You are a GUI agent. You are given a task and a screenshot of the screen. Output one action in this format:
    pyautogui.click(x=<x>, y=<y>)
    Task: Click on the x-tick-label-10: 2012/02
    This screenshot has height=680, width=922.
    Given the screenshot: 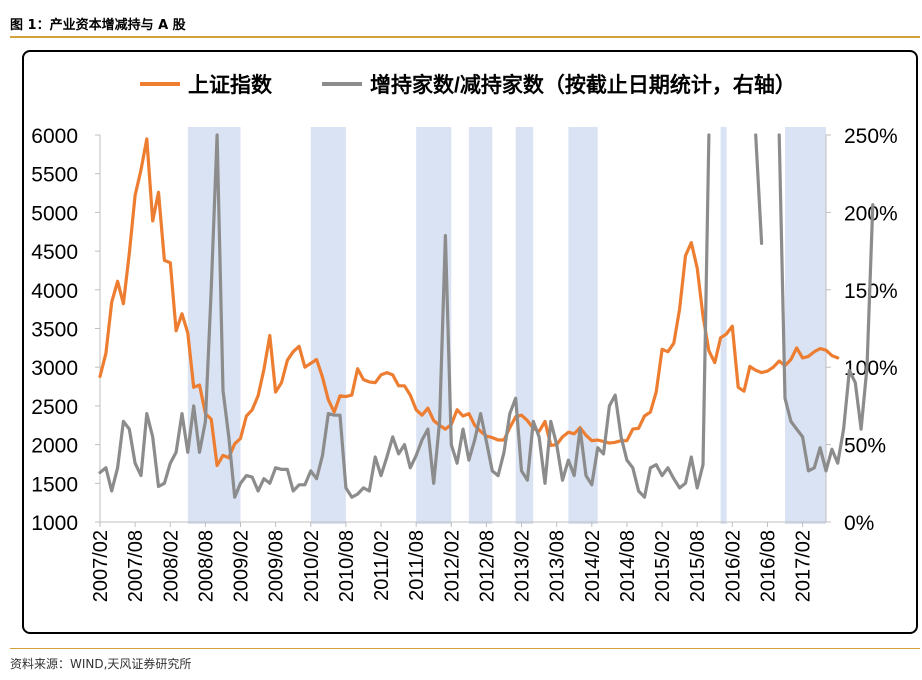 What is the action you would take?
    pyautogui.click(x=452, y=566)
    